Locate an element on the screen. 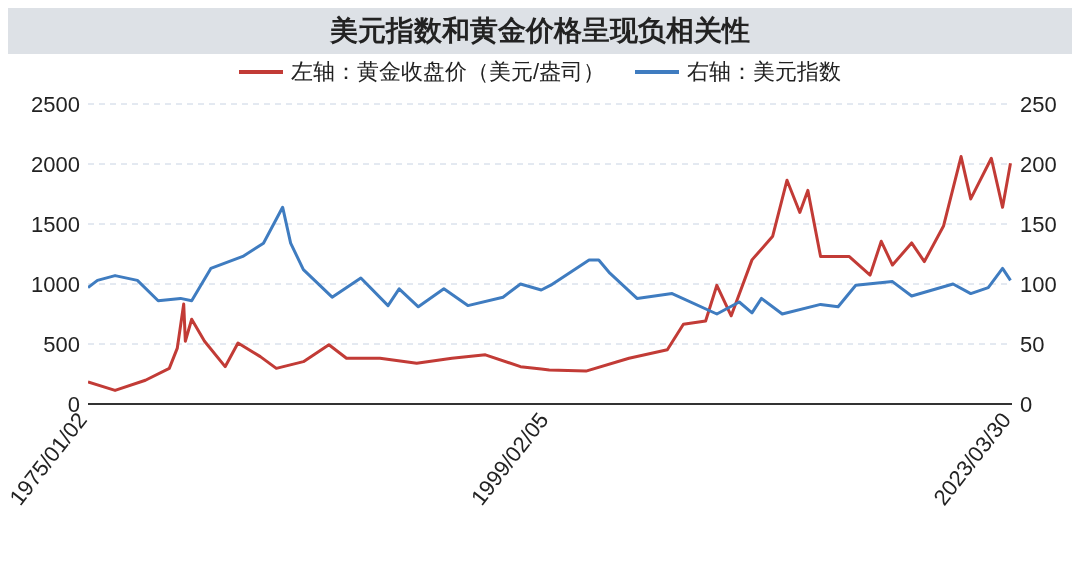 Image resolution: width=1080 pixels, height=562 pixels. y2-tick-label: 200 is located at coordinates (1038, 164).